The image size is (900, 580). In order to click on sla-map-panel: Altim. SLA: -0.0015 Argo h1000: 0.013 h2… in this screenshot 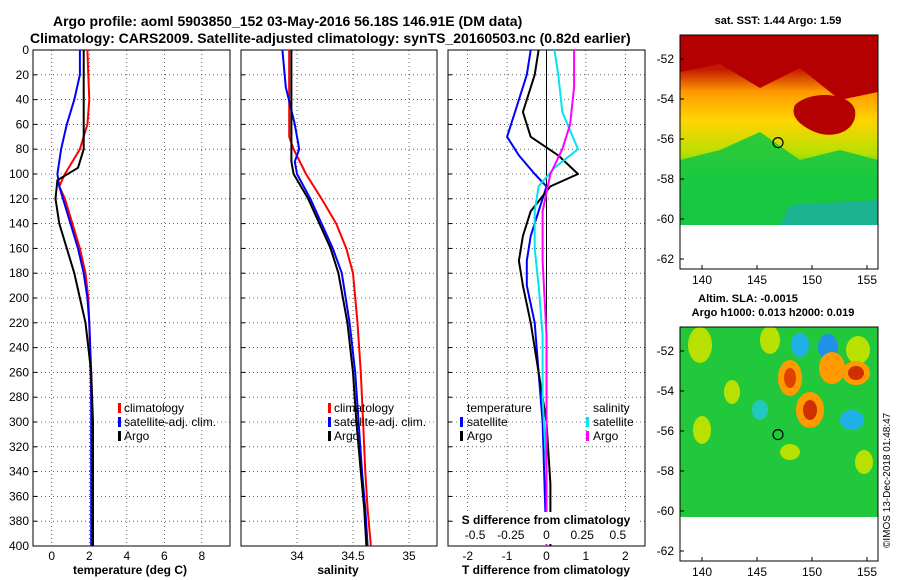, I will do `click(768, 436)`.